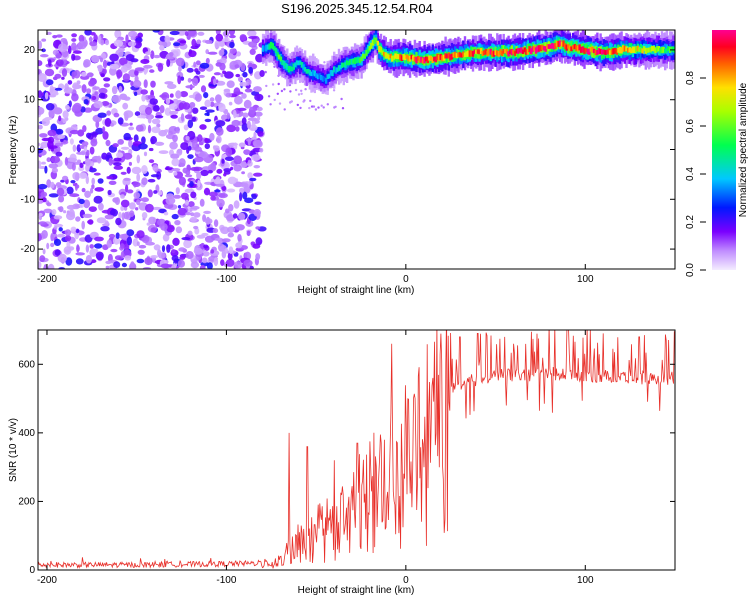 Image resolution: width=750 pixels, height=600 pixels. What do you see at coordinates (30, 100) in the screenshot?
I see `y-tick-label: 10` at bounding box center [30, 100].